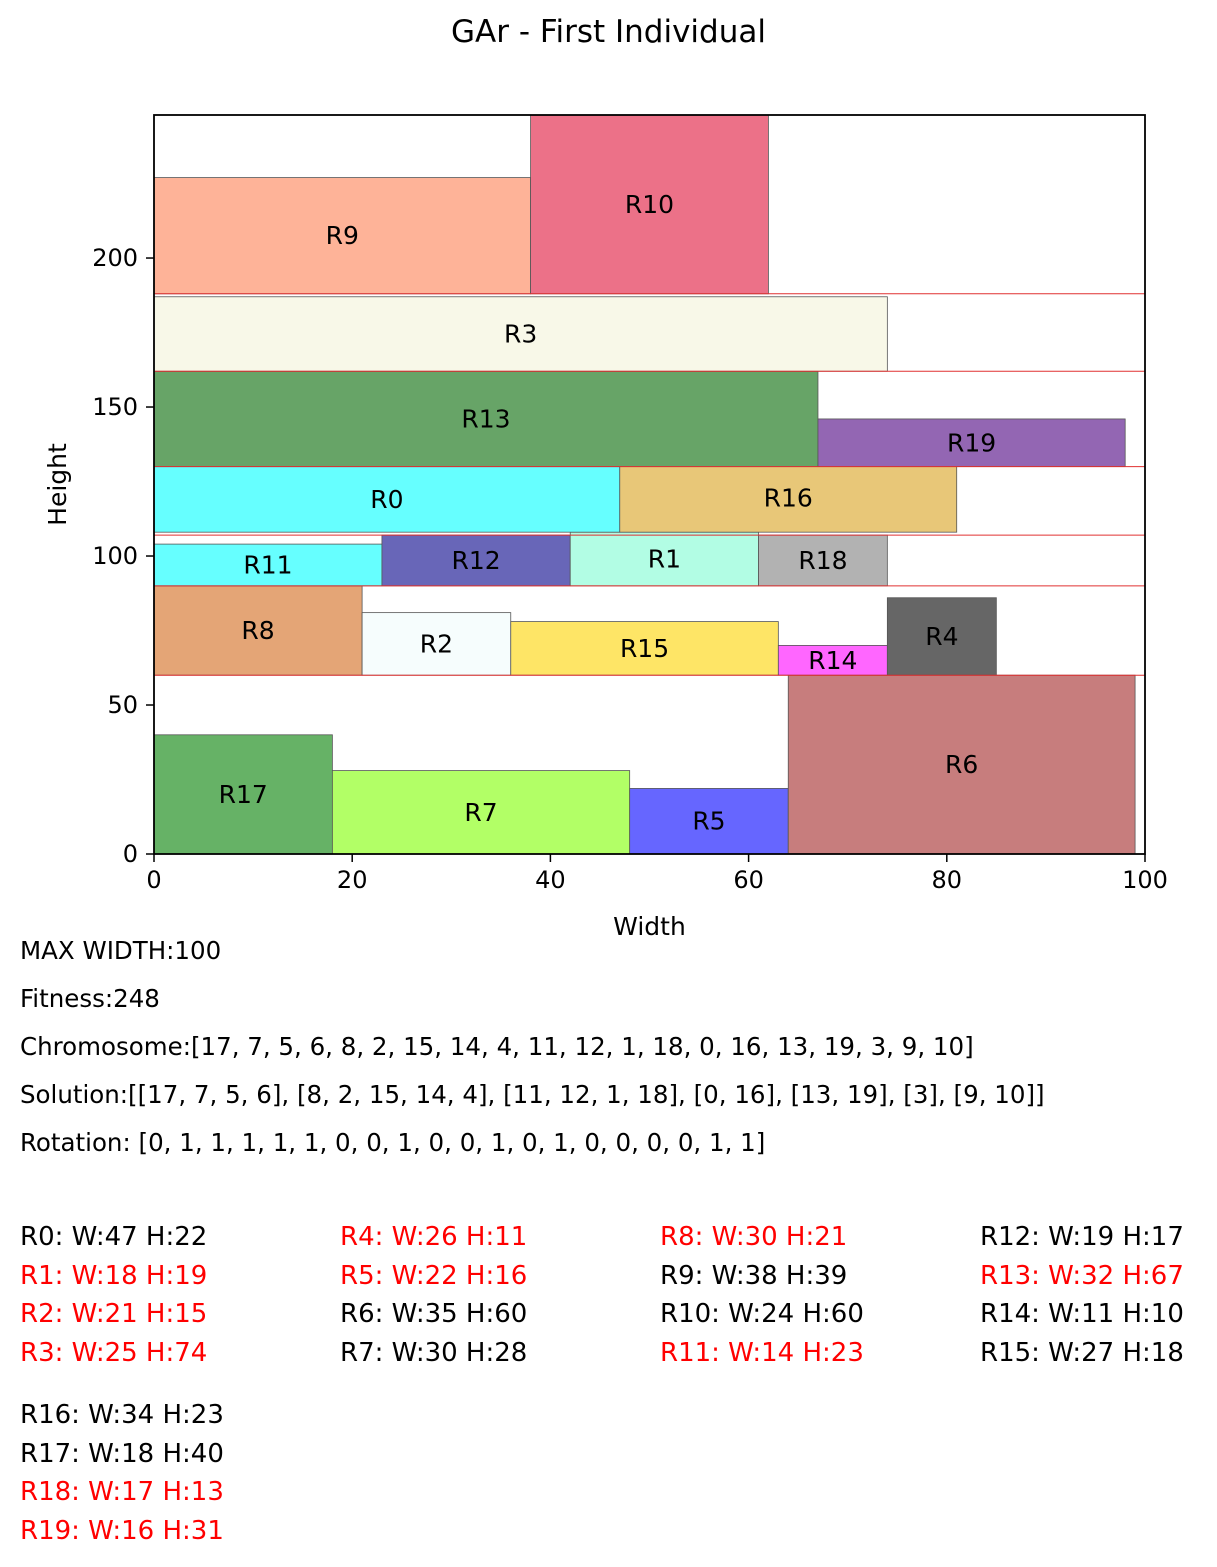 The image size is (1217, 1567). What do you see at coordinates (947, 880) in the screenshot?
I see `x-tick-label: 80` at bounding box center [947, 880].